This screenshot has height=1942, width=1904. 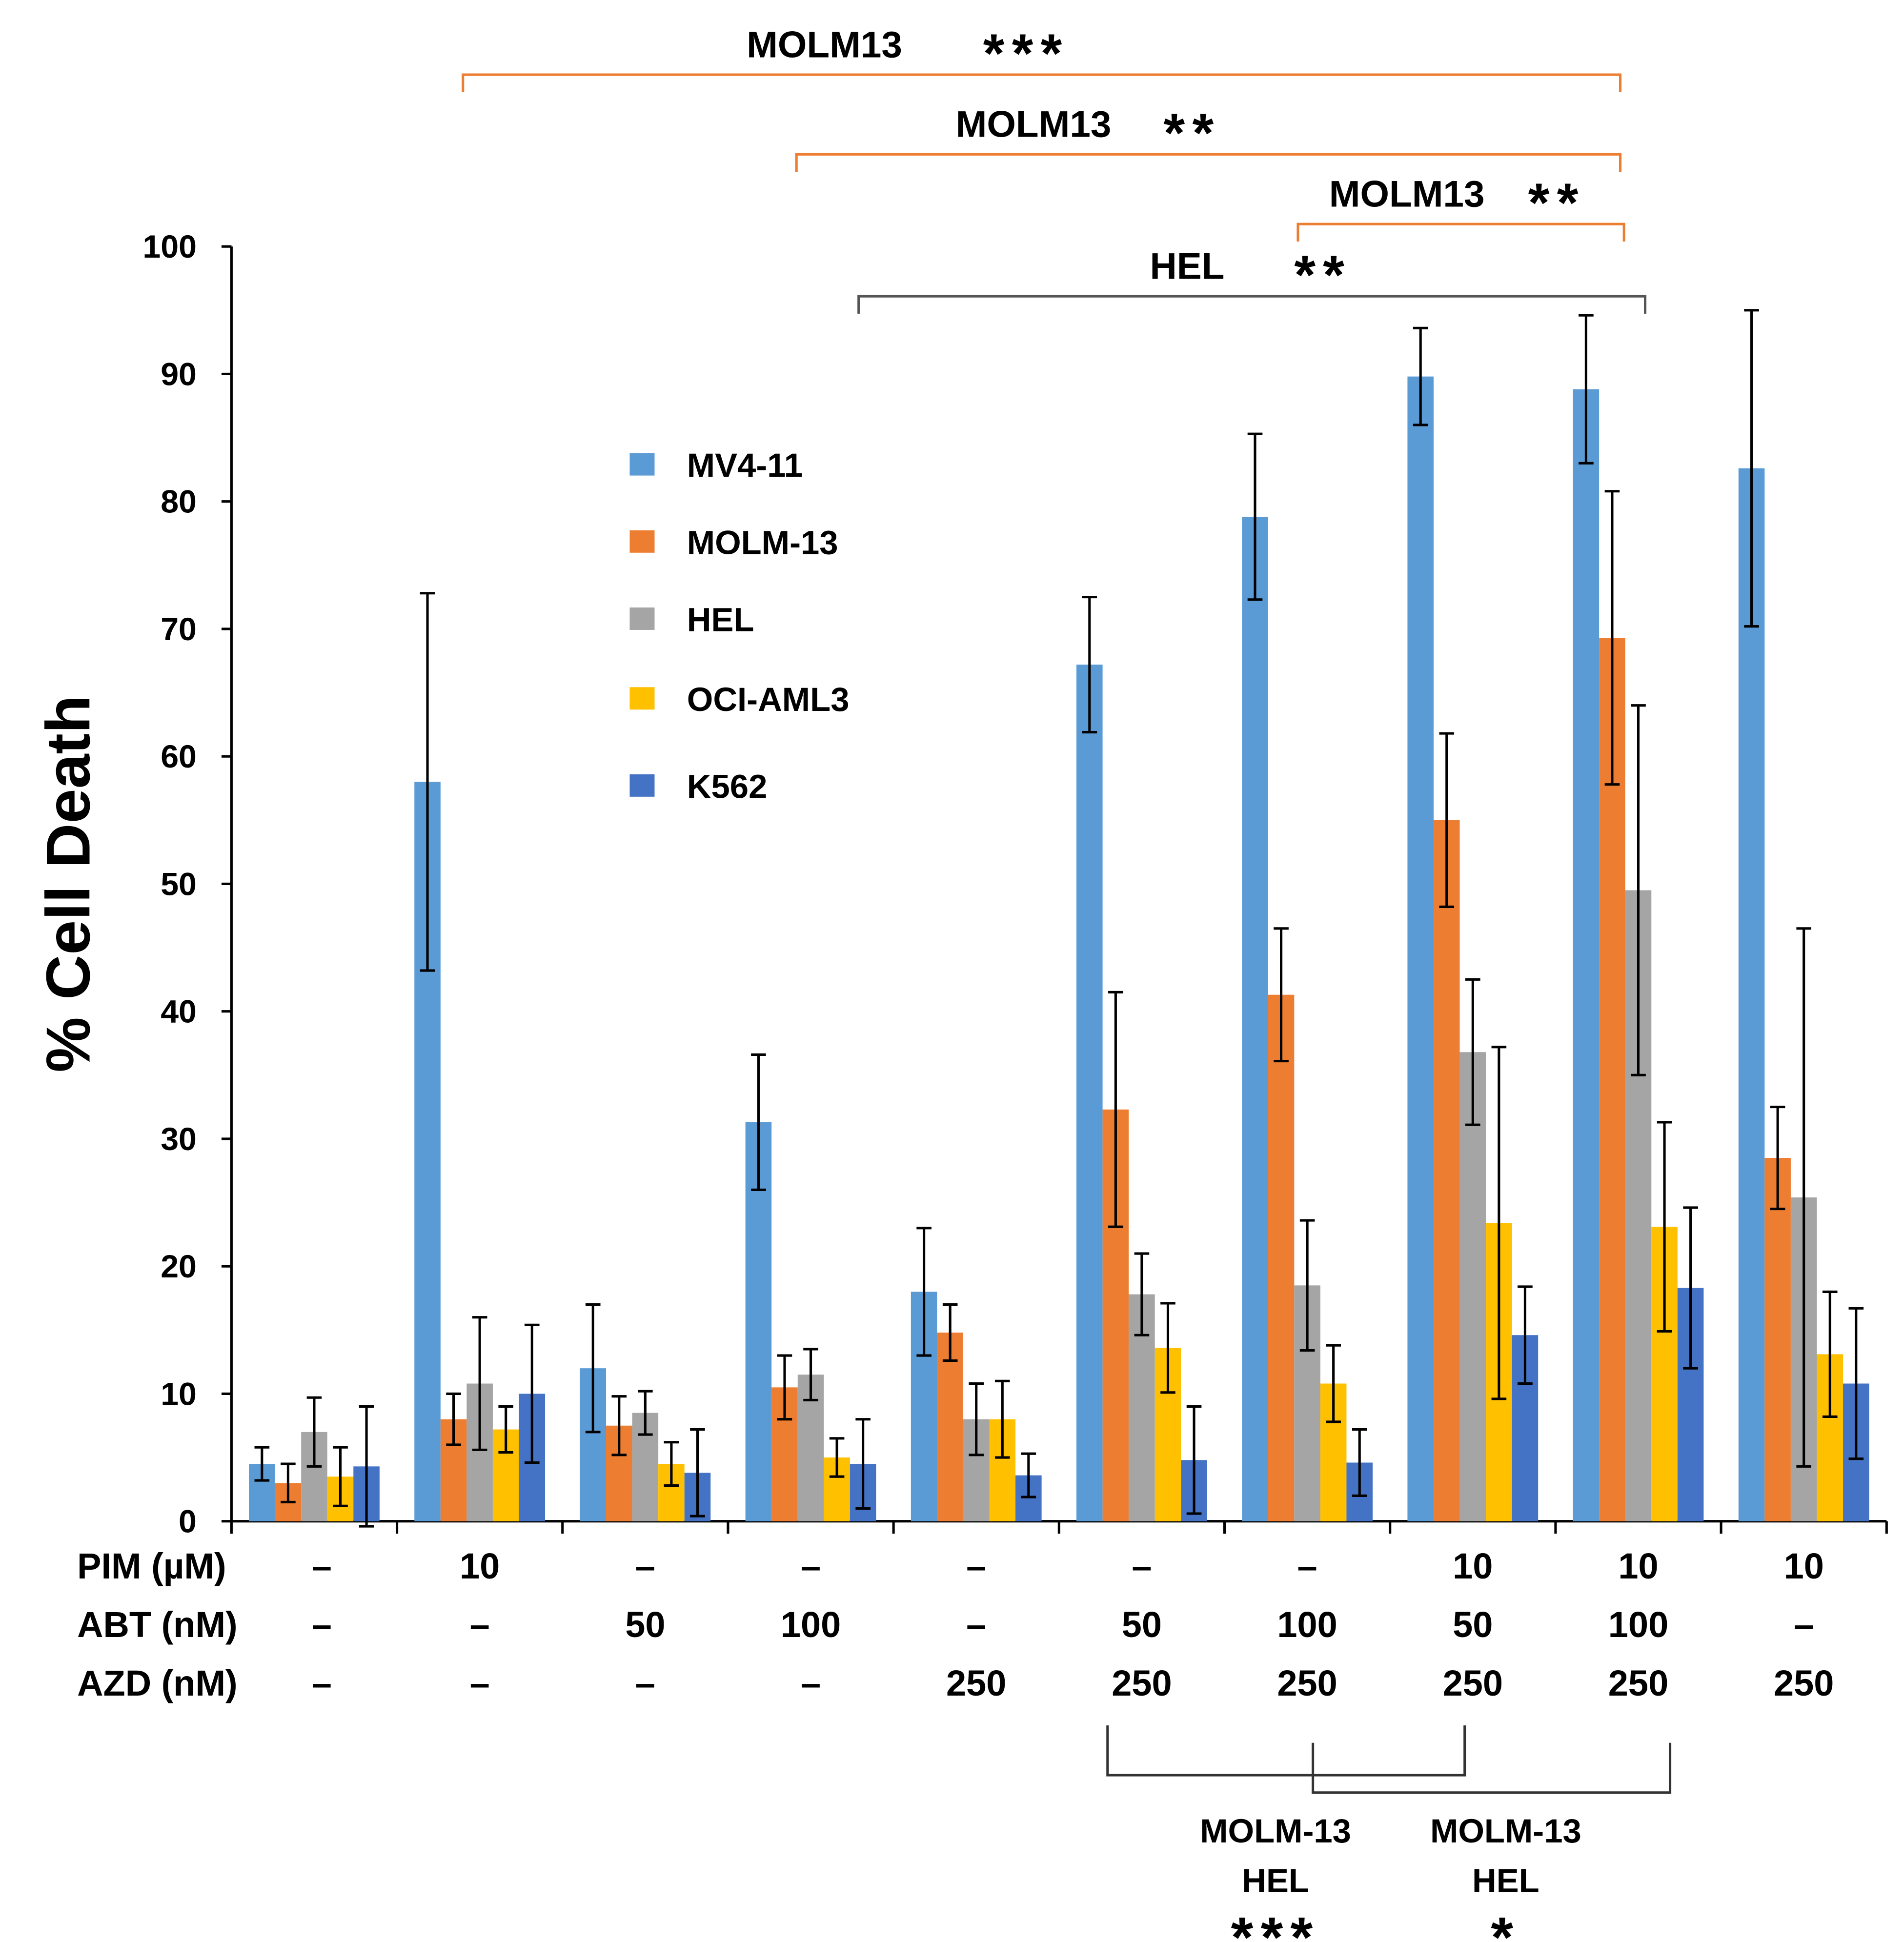 What do you see at coordinates (727, 786) in the screenshot?
I see `legend-label: K562` at bounding box center [727, 786].